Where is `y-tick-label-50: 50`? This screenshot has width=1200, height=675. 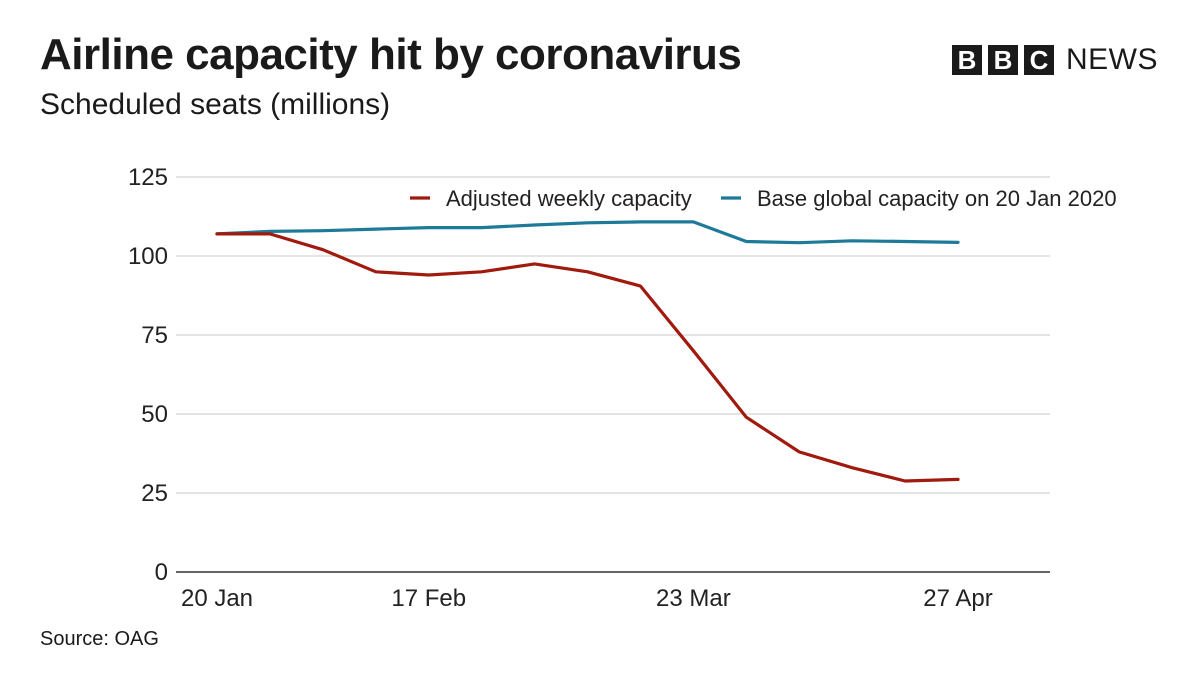 y-tick-label-50: 50 is located at coordinates (154, 414).